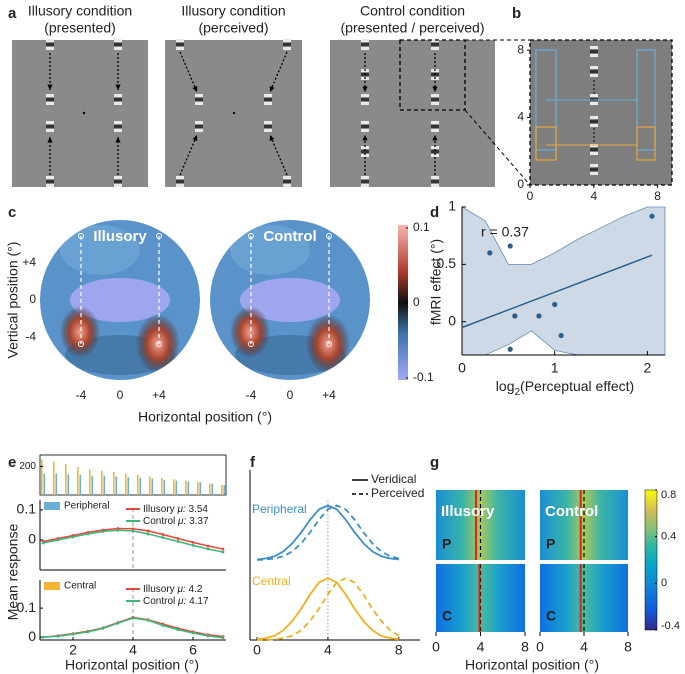 The height and width of the screenshot is (674, 685). Describe the element at coordinates (565, 388) in the screenshot. I see `x-axis-label: log2(Perceptual effect)` at that location.